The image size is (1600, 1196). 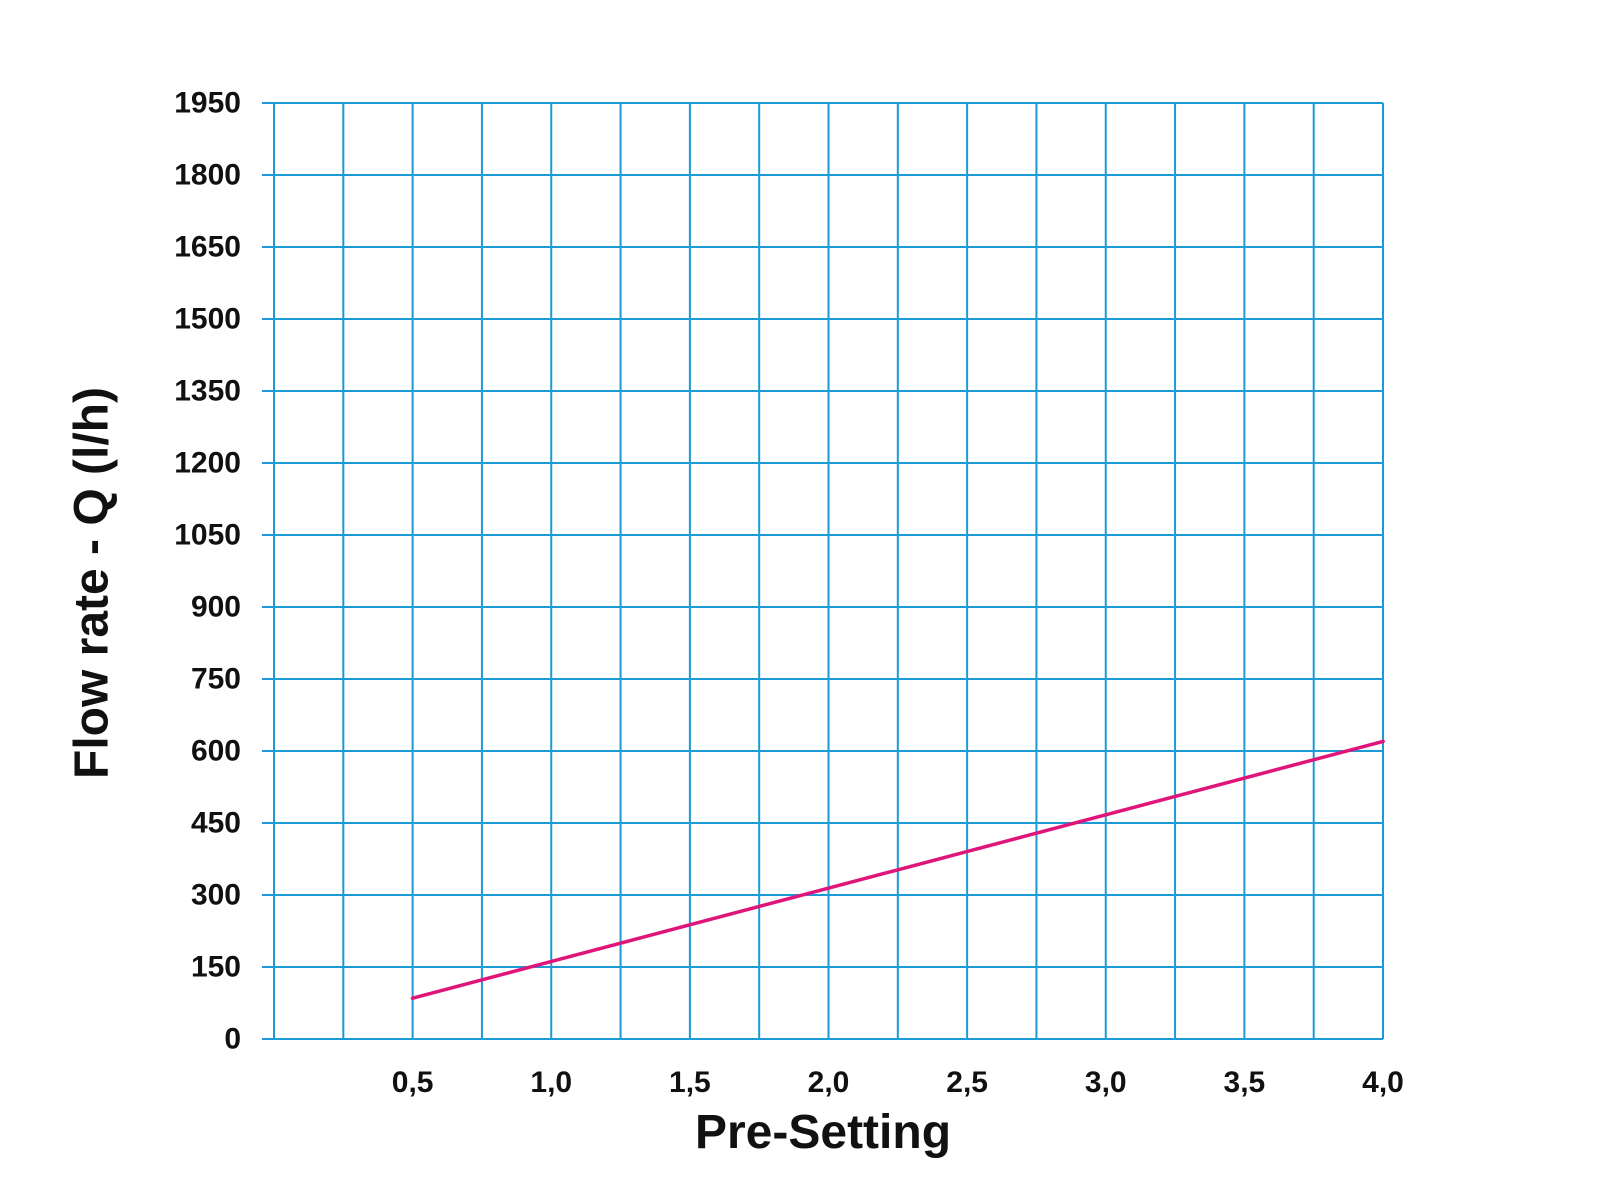 What do you see at coordinates (207, 247) in the screenshot?
I see `y-tick-label: 1650` at bounding box center [207, 247].